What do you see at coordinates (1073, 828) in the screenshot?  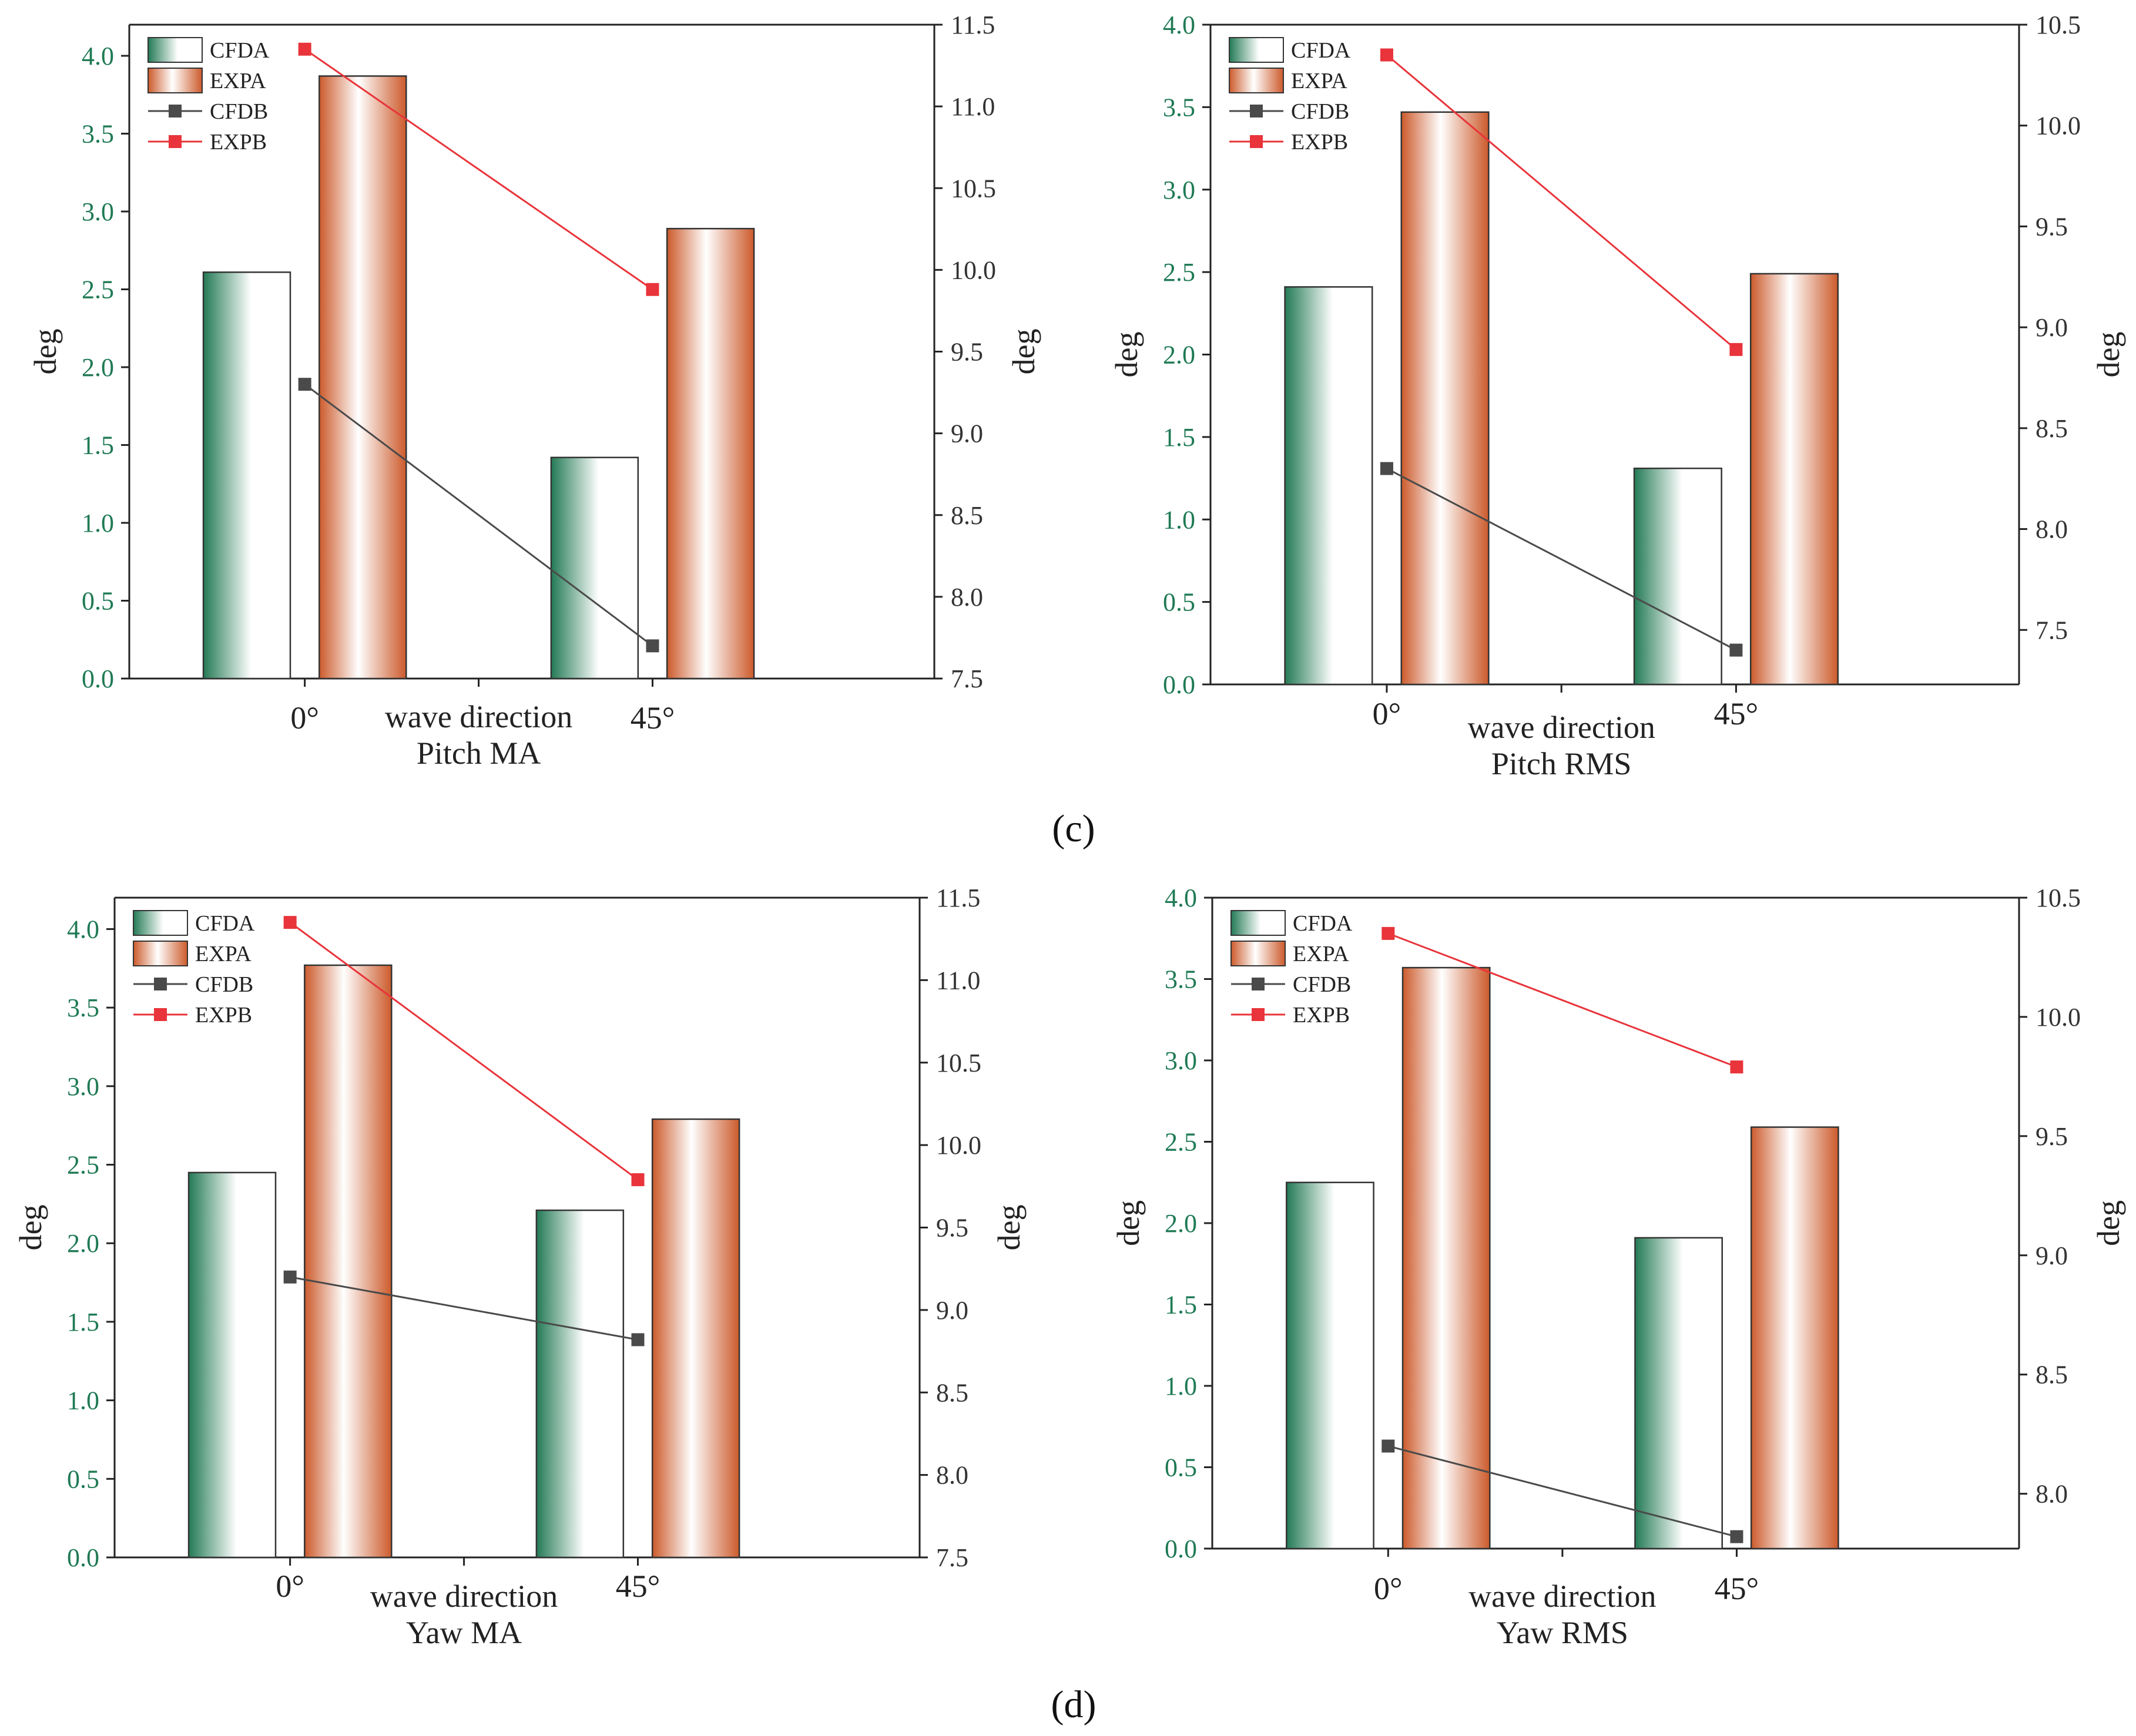 I see `figure-label-c: (c)` at bounding box center [1073, 828].